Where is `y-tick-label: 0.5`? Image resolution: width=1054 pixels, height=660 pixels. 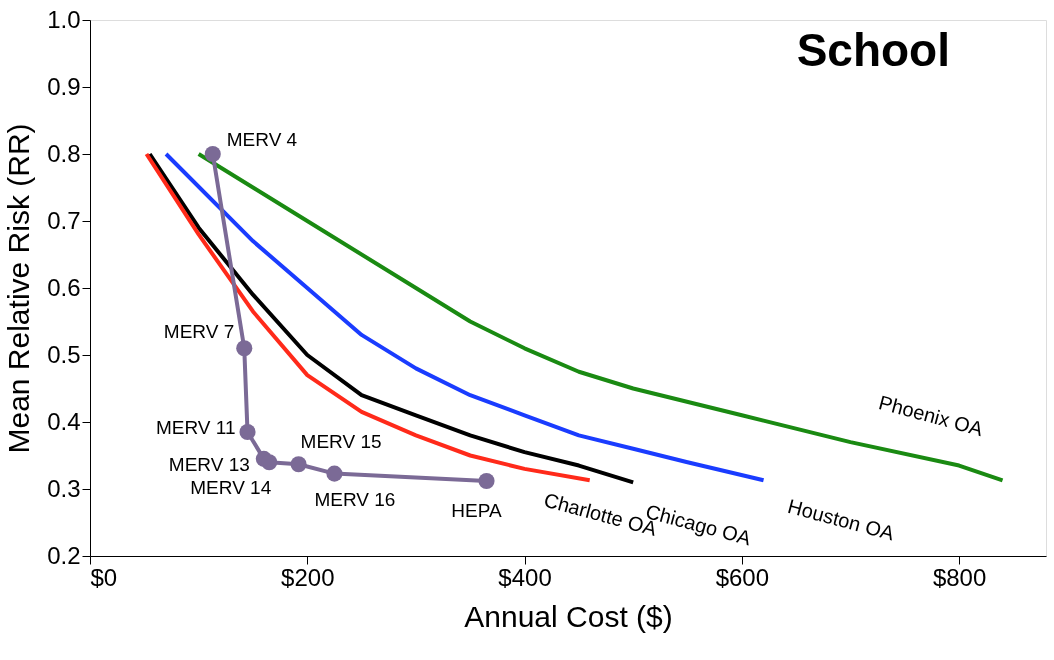
y-tick-label: 0.5 is located at coordinates (64, 354).